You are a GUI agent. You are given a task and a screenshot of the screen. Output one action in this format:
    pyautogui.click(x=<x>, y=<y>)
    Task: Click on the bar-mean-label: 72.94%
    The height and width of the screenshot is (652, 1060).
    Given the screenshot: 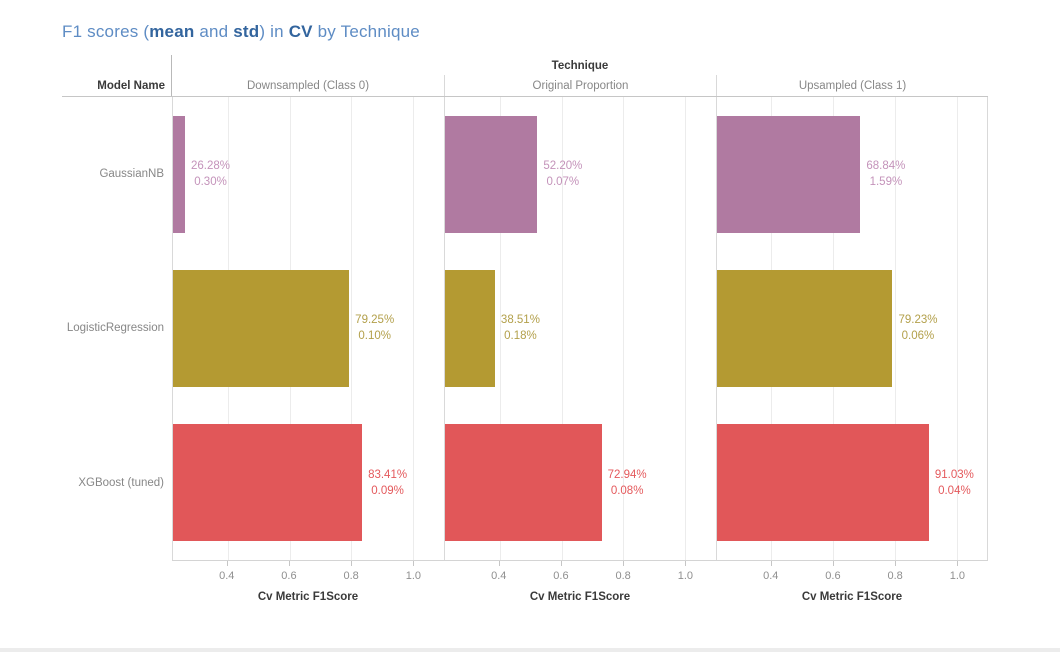 What is the action you would take?
    pyautogui.click(x=627, y=474)
    